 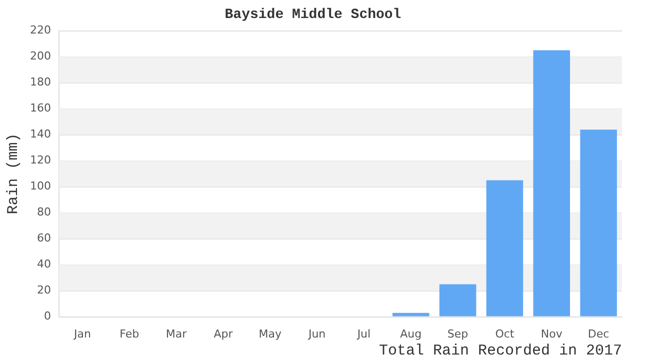 What do you see at coordinates (43, 212) in the screenshot?
I see `y-tick-label: 80` at bounding box center [43, 212].